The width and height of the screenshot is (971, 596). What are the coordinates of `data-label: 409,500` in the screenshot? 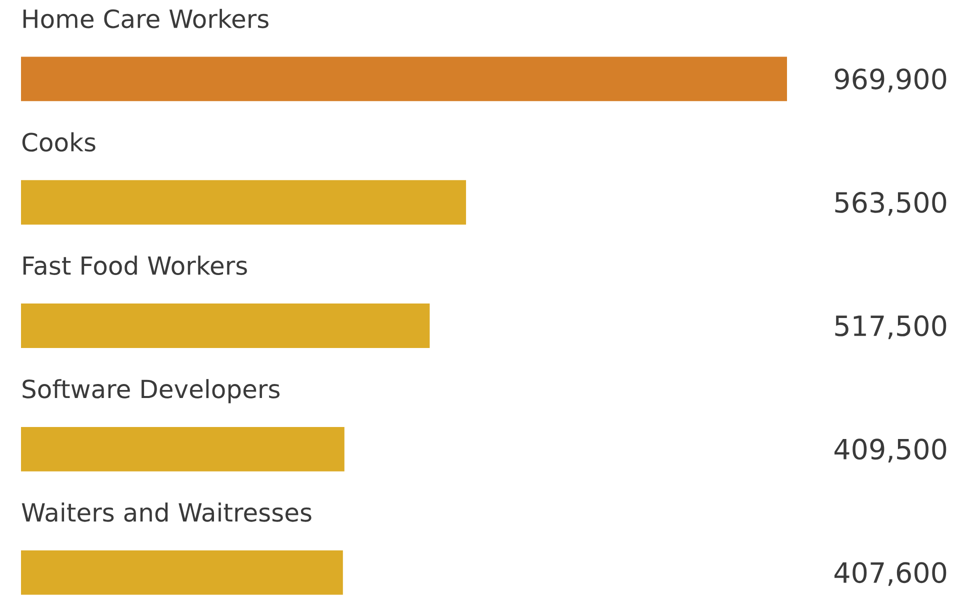 It's located at (890, 450).